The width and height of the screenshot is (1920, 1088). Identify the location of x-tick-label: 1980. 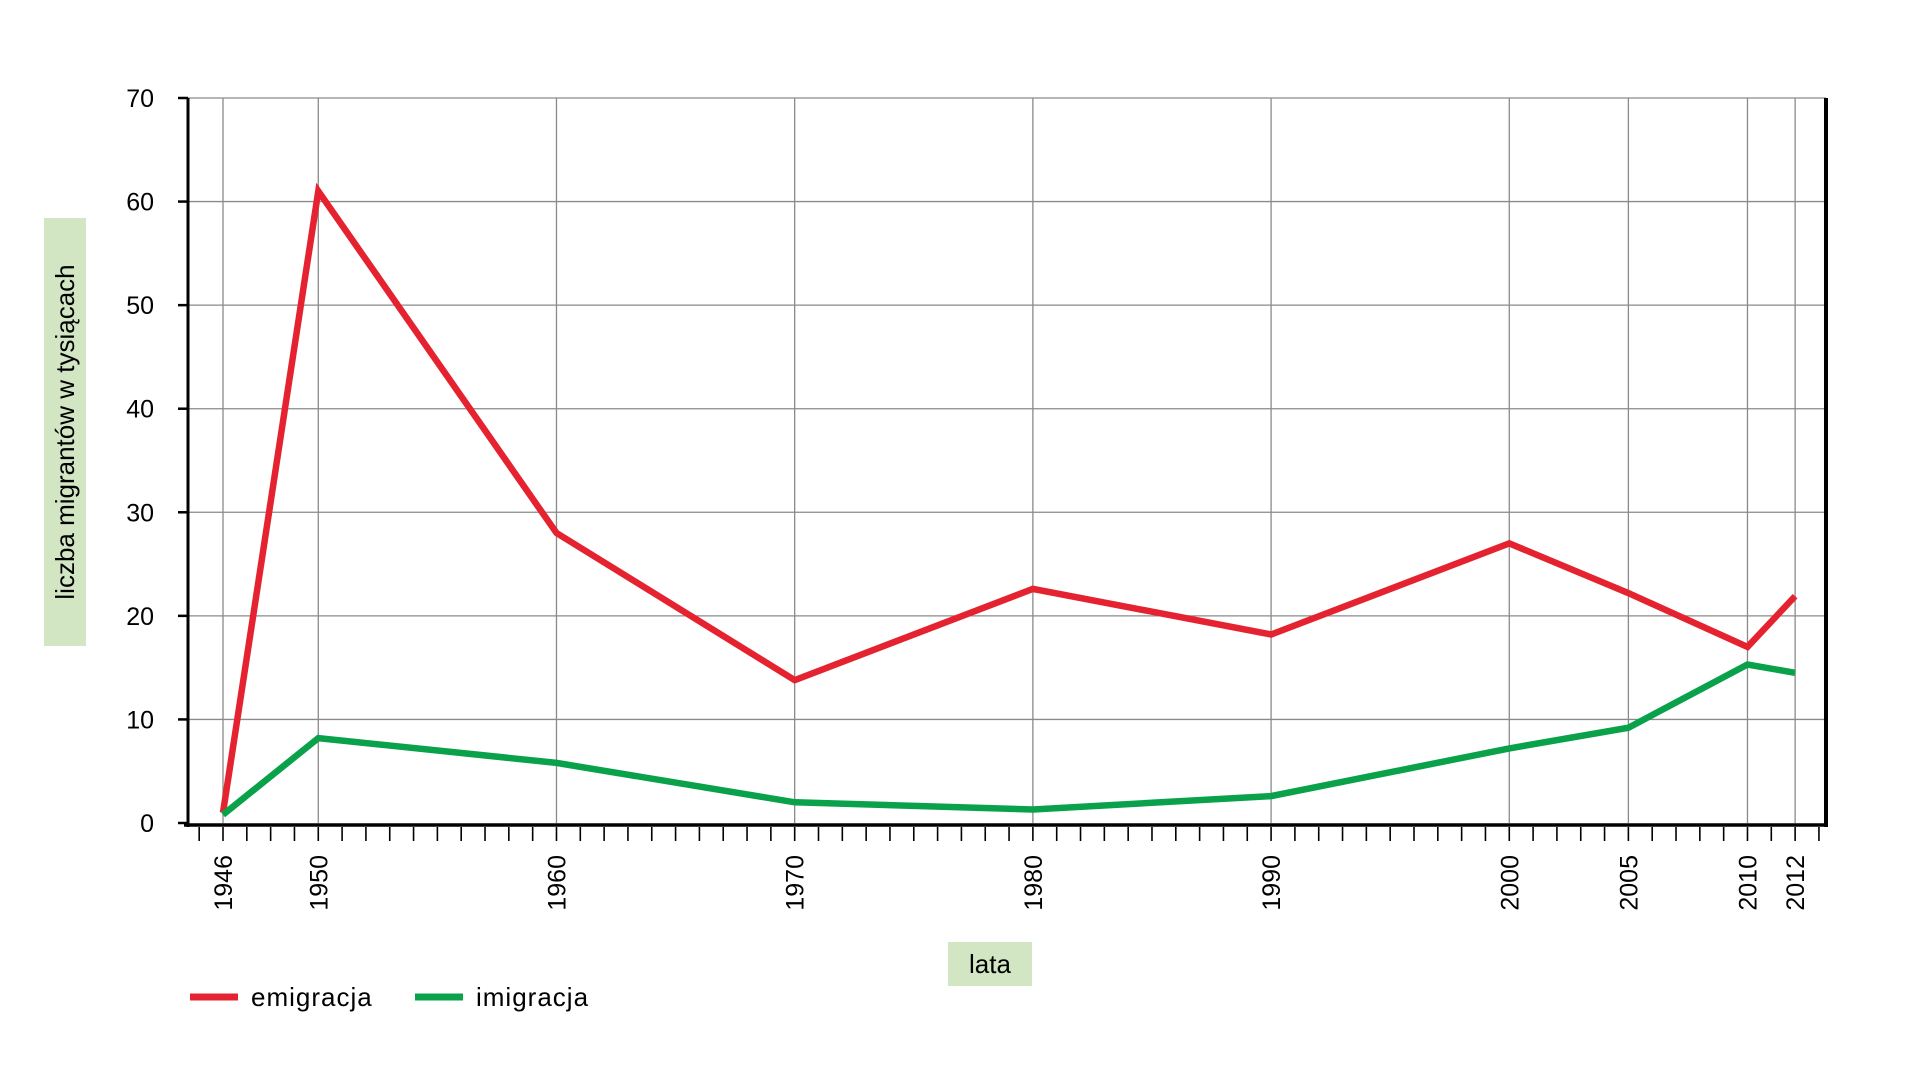
(1034, 883).